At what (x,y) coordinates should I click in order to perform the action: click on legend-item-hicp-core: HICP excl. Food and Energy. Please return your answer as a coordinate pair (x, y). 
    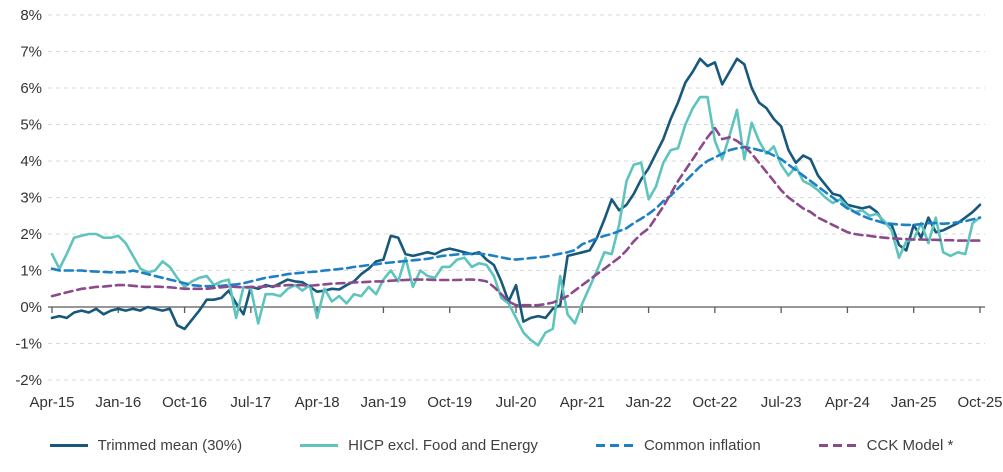
    Looking at the image, I should click on (419, 445).